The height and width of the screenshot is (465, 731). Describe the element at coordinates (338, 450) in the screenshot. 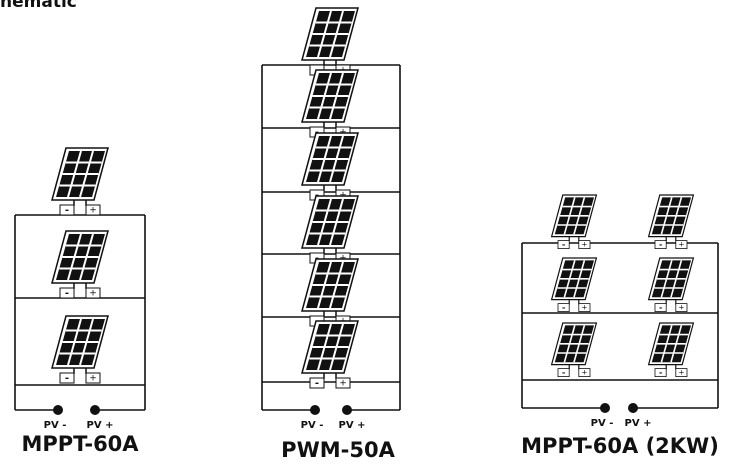

I see `controller-label: PWM-50A` at that location.